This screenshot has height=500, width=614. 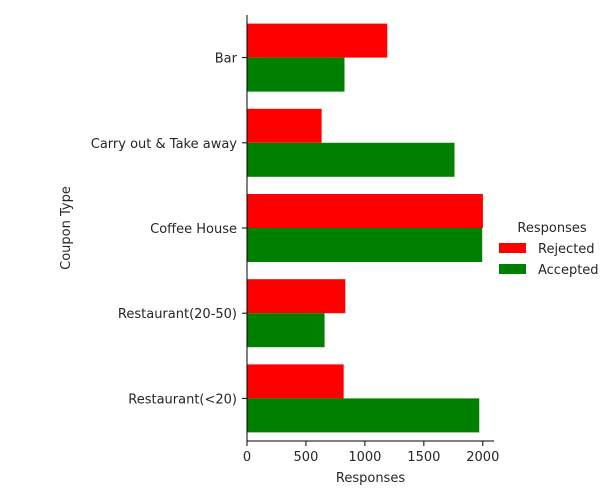 I want to click on x-axis-title: Responses, so click(x=370, y=478).